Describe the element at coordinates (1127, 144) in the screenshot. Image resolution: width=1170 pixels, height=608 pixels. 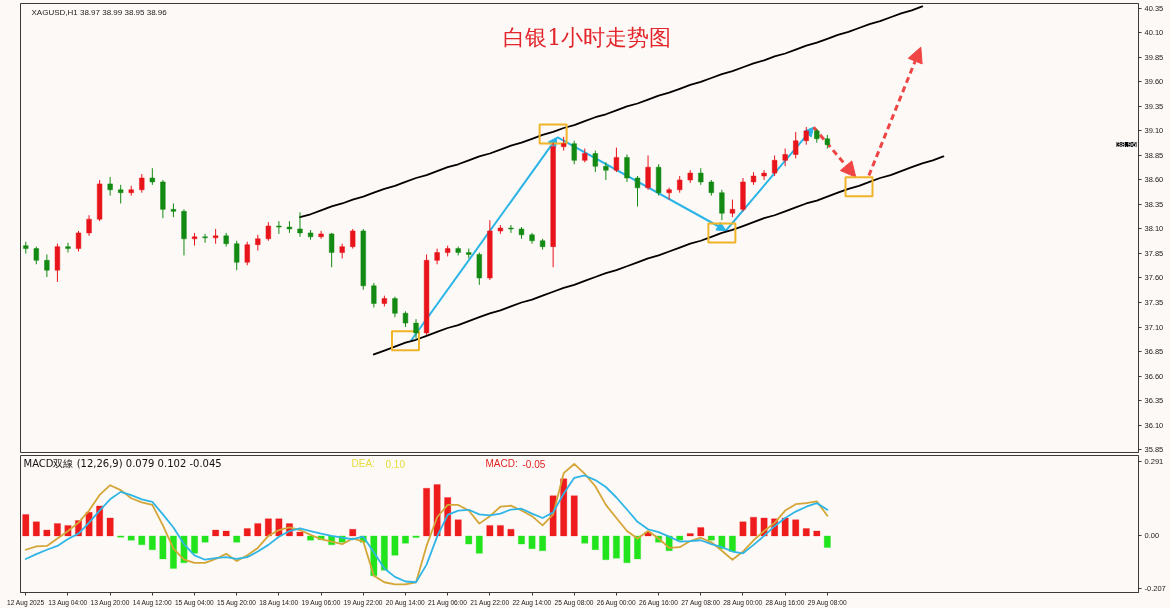
I see `annotation: 38.96` at that location.